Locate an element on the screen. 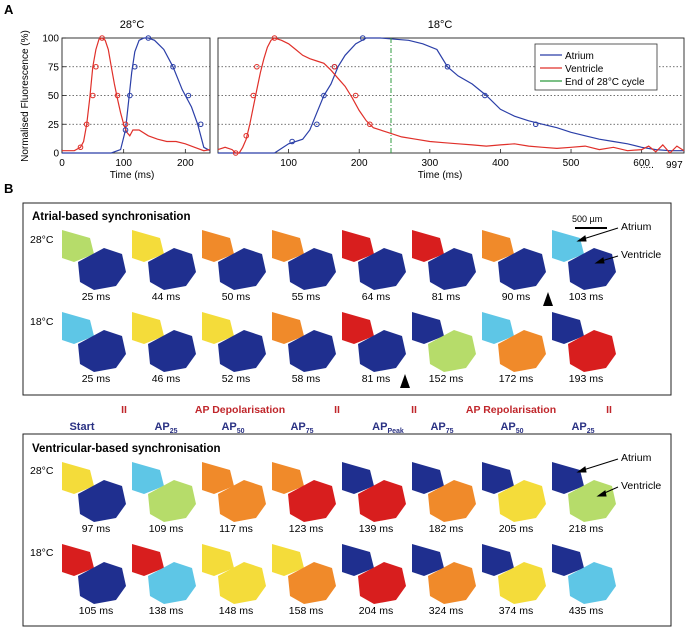 This screenshot has width=691, height=633. y-tick-label: 0 is located at coordinates (56, 154).